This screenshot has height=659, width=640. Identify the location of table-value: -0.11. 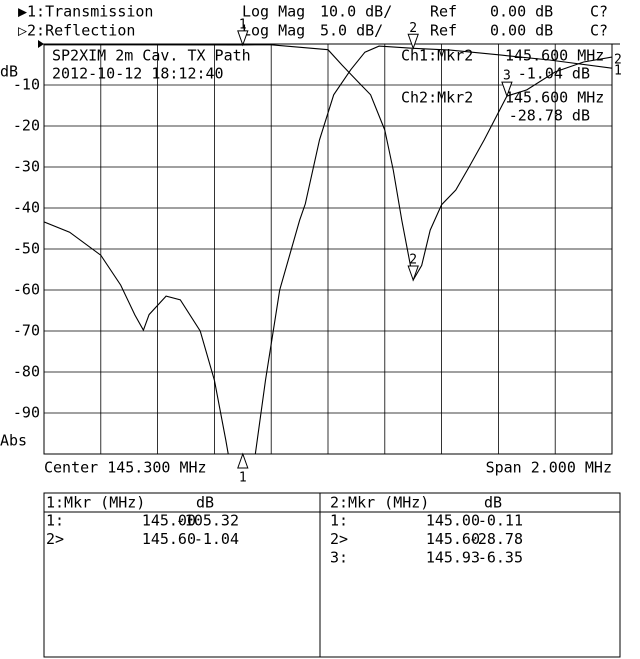
(500, 521).